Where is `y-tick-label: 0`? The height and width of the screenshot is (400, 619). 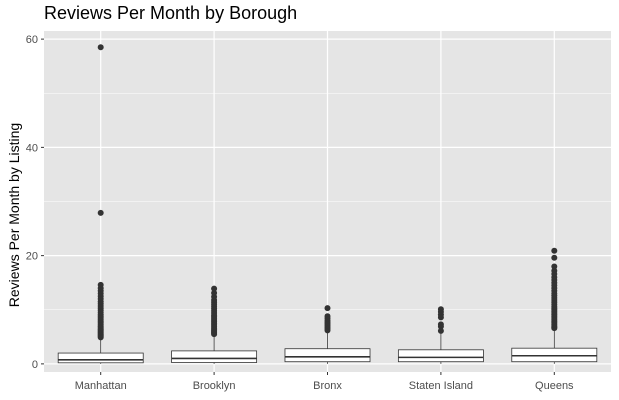 y-tick-label: 0 is located at coordinates (35, 365).